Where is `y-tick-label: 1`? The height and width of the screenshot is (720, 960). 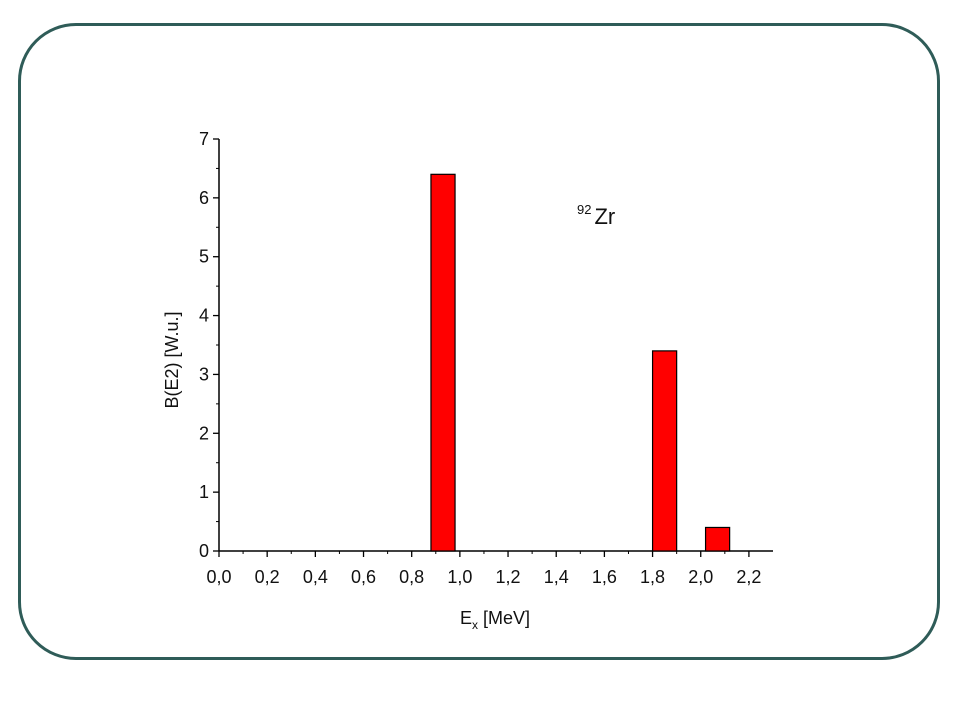
y-tick-label: 1 is located at coordinates (204, 492).